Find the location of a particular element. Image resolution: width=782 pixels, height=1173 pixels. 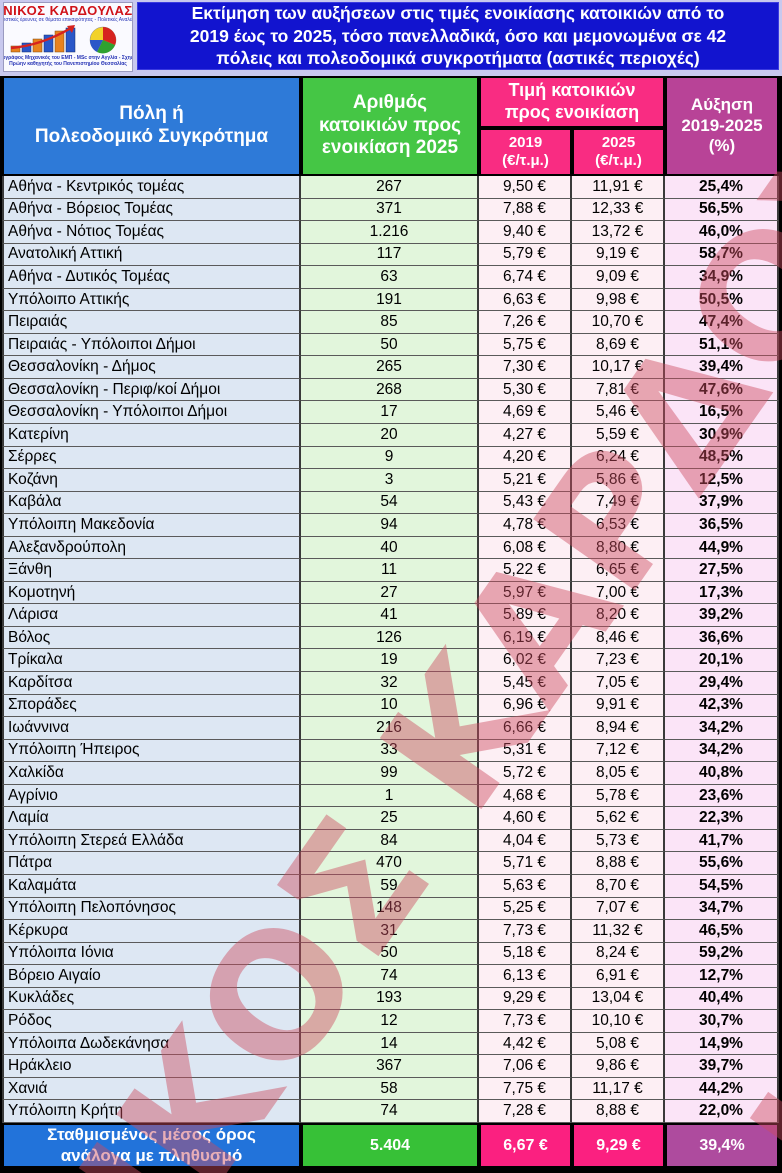

cell-price-2025: 6,53 € is located at coordinates (618, 525).